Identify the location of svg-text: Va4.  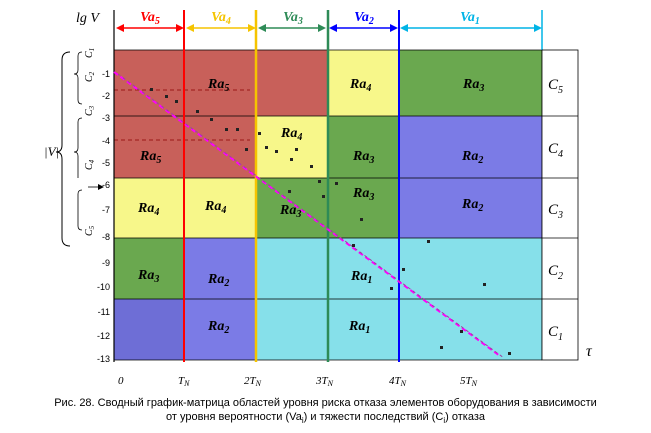
(221, 18).